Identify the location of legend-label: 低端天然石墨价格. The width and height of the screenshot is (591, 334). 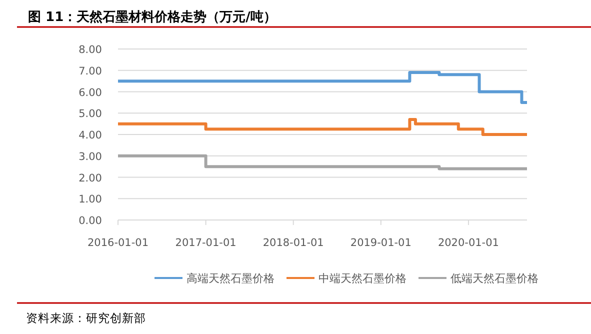
(494, 278).